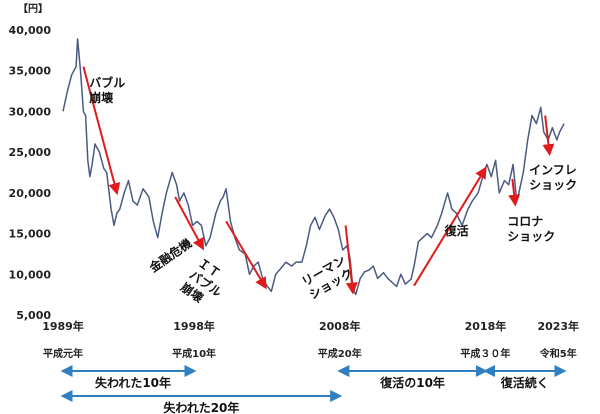  I want to click on y-tick-label: 40,000, so click(30, 30).